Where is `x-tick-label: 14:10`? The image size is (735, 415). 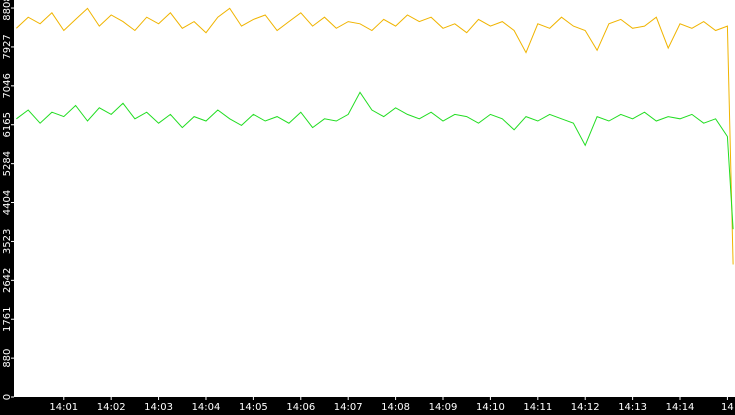 x-tick-label: 14:10 is located at coordinates (490, 407).